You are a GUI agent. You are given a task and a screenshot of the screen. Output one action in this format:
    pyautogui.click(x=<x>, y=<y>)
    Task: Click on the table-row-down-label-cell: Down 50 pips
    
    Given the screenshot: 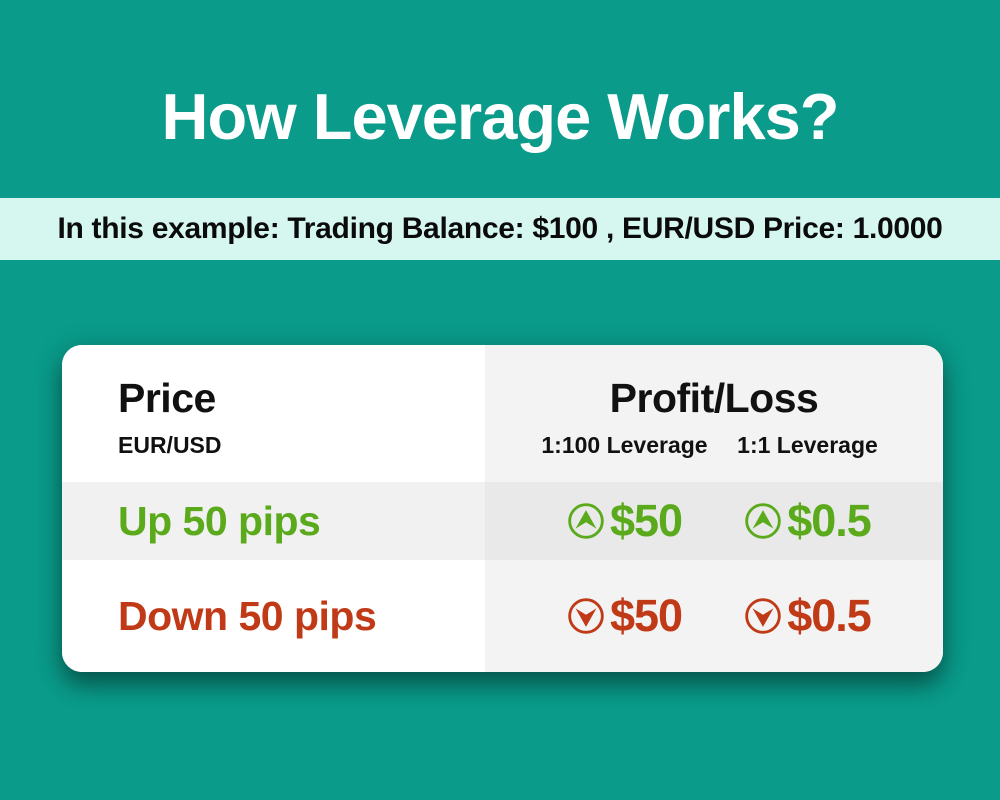 What is the action you would take?
    pyautogui.click(x=273, y=616)
    